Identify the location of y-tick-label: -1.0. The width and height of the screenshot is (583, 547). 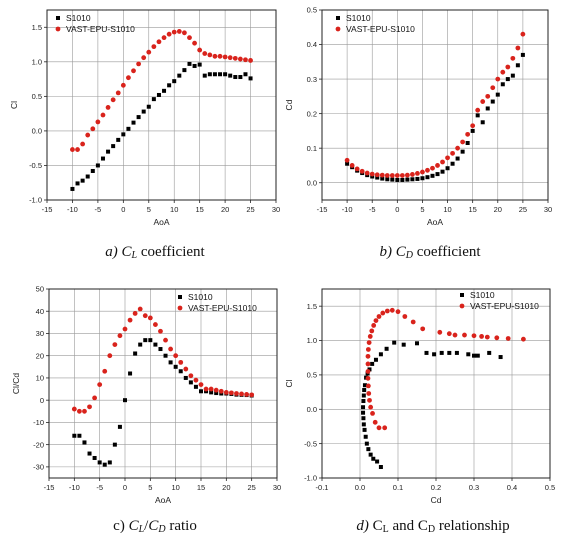
(35, 200).